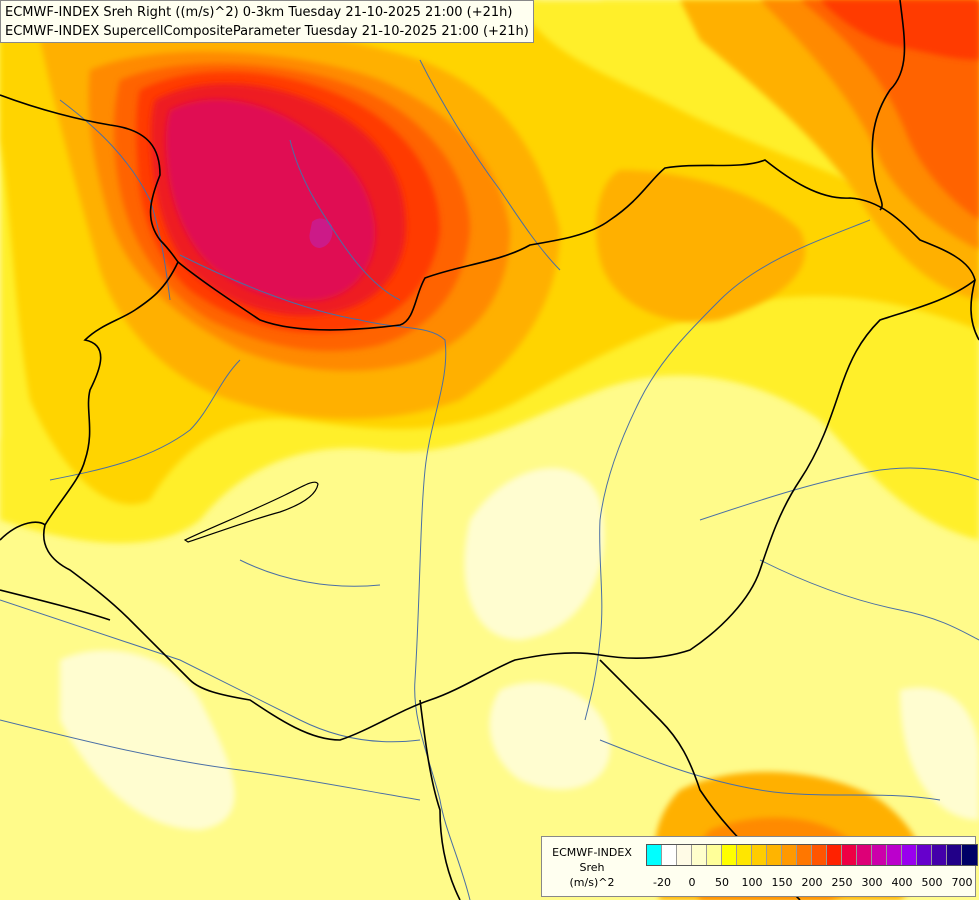 The width and height of the screenshot is (979, 900). I want to click on field-pale-southwest, so click(147, 740).